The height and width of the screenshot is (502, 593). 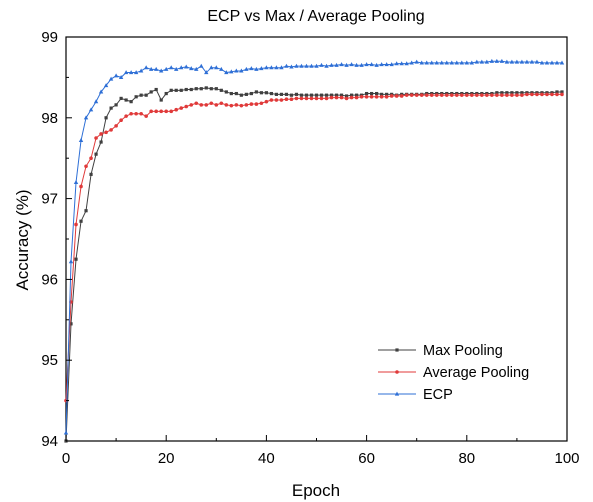 I want to click on x-axis-label: Epoch, so click(x=316, y=490).